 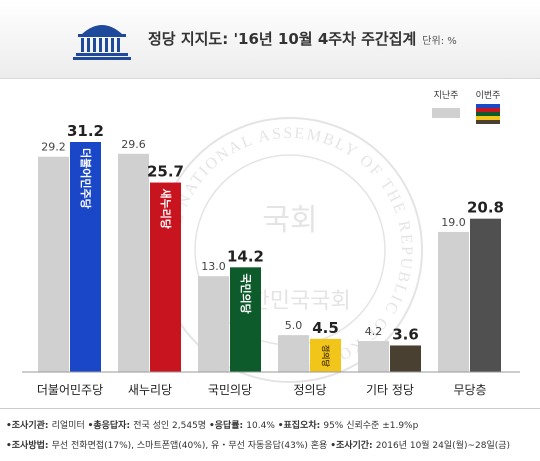 What do you see at coordinates (485, 208) in the screenshot?
I see `value-label-current-5: 20.8` at bounding box center [485, 208].